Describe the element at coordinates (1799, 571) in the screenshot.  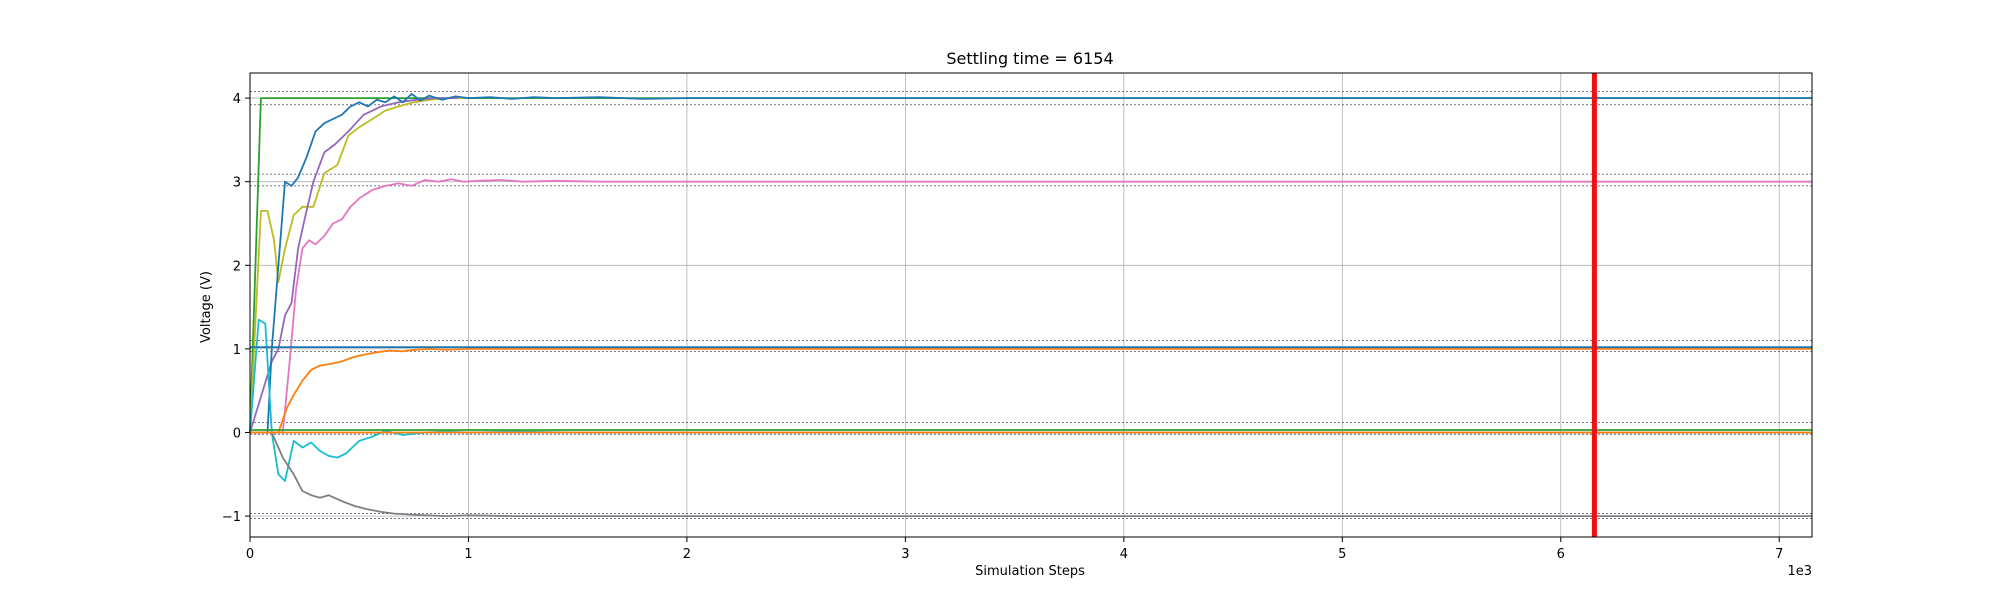
I see `x-axis-scale-label: 1e3` at that location.